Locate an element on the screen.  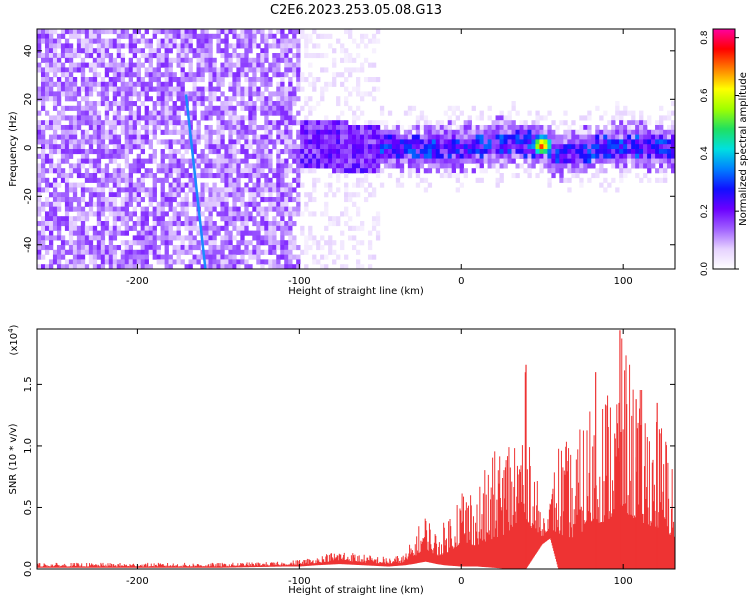
spectrogram-x-axis-label: Height of straight line (km) is located at coordinates (356, 291).